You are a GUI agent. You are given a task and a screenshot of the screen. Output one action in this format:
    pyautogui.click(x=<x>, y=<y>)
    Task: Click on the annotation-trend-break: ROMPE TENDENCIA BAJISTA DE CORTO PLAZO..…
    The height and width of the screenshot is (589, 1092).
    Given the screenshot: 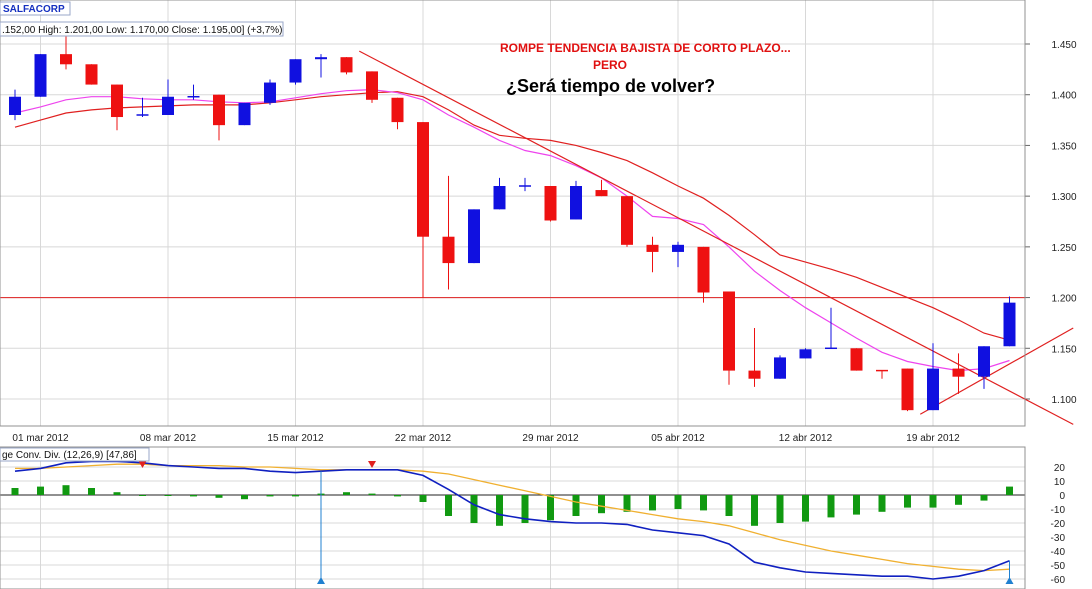 What is the action you would take?
    pyautogui.click(x=645, y=48)
    